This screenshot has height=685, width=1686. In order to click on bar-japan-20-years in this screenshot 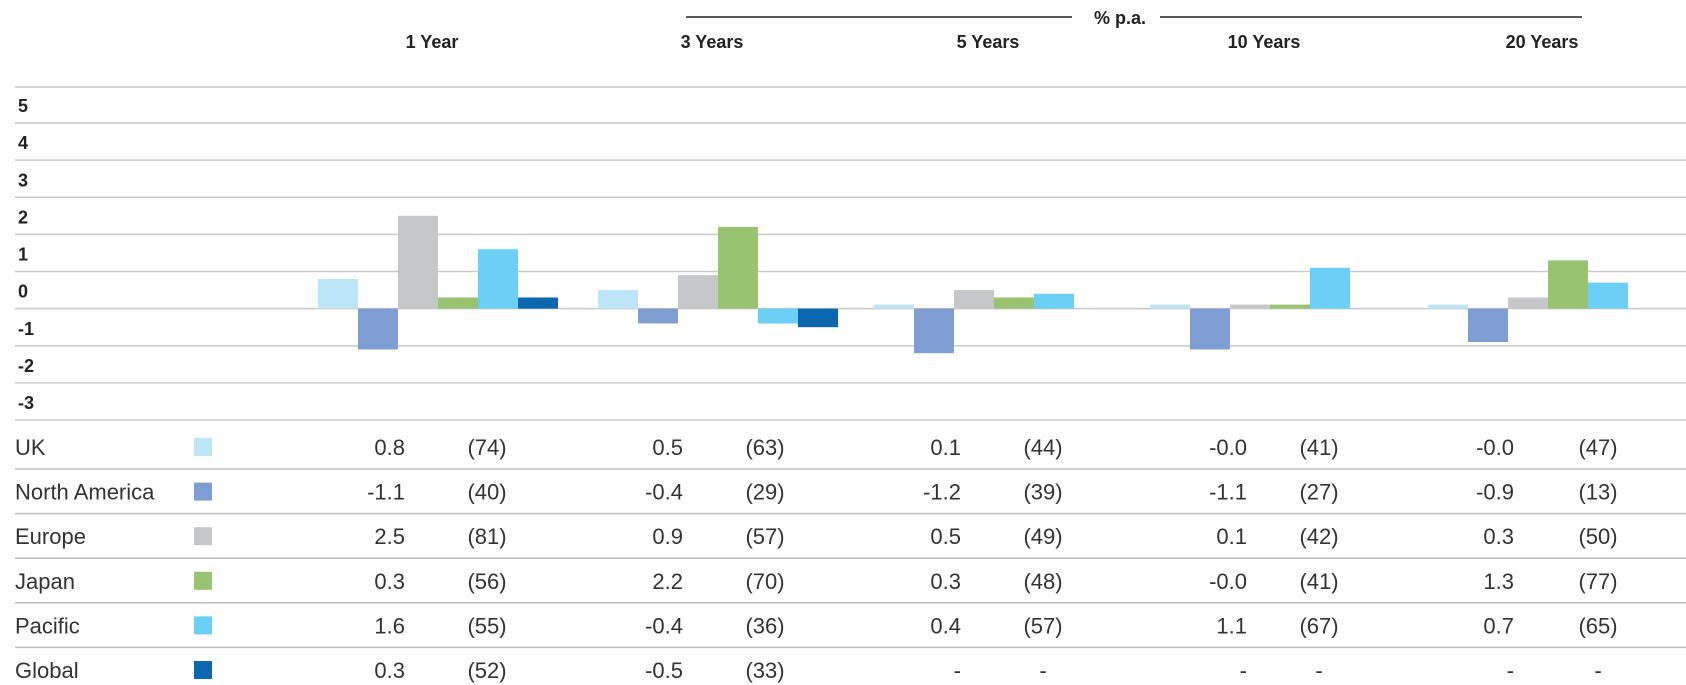, I will do `click(1568, 284)`.